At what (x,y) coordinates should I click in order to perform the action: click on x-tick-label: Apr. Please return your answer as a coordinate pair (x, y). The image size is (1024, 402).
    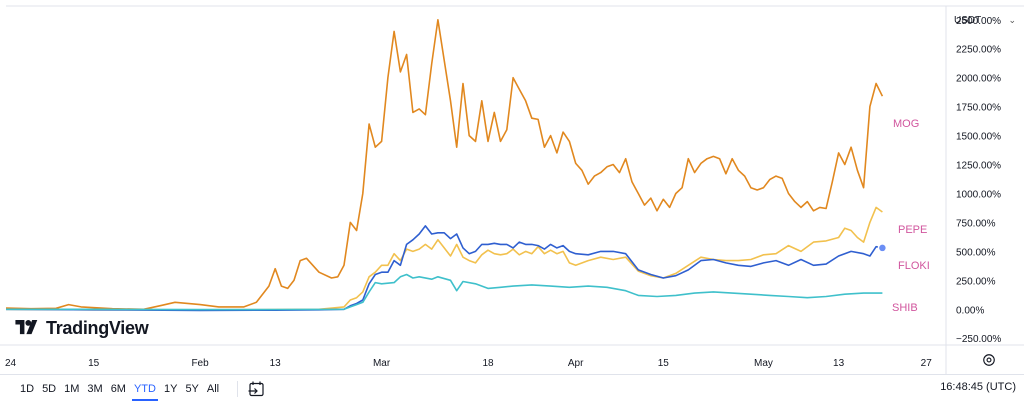
    Looking at the image, I should click on (576, 363).